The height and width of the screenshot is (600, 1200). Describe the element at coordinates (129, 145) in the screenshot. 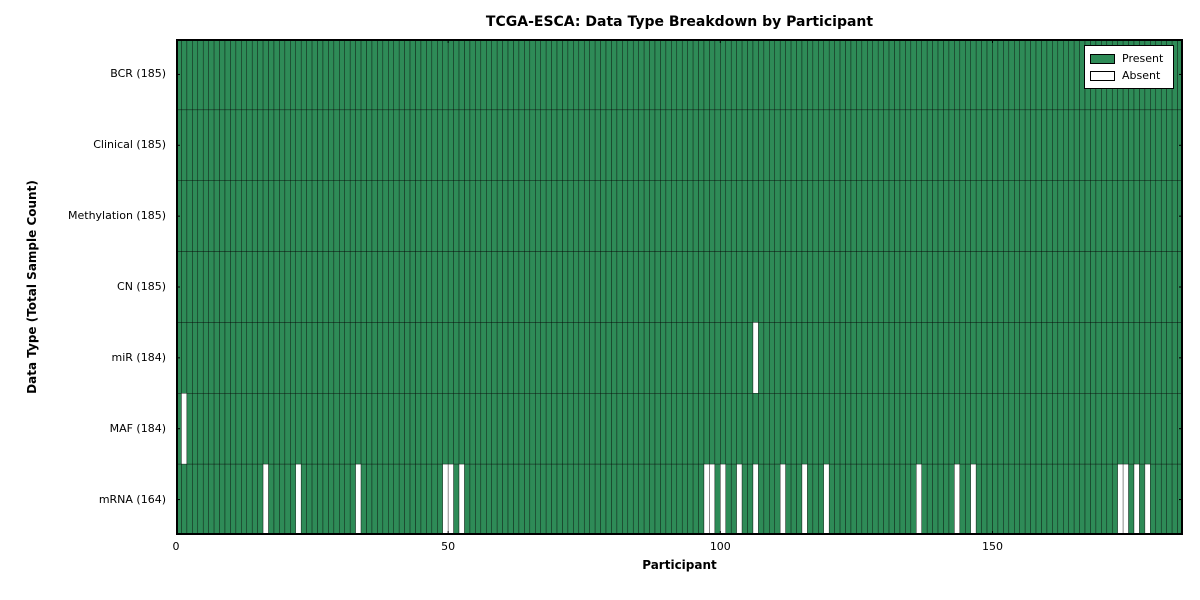

I see `y-tick-label: Clinical (185)` at that location.